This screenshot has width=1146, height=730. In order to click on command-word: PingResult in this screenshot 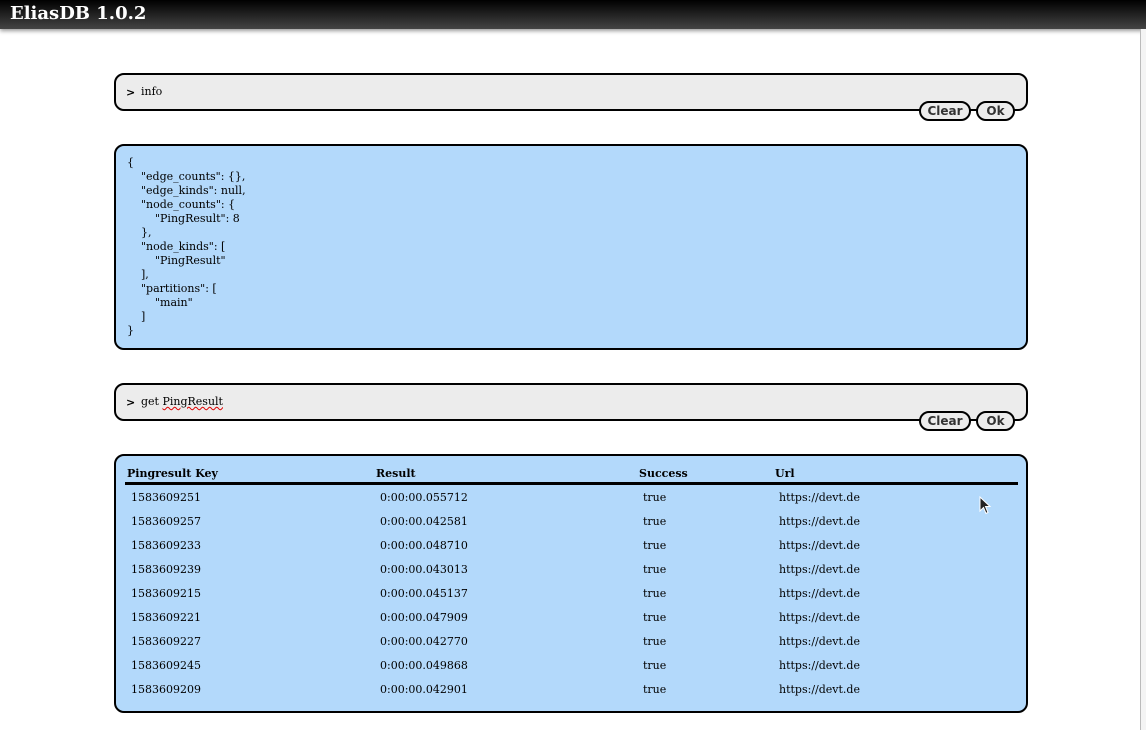, I will do `click(192, 401)`.